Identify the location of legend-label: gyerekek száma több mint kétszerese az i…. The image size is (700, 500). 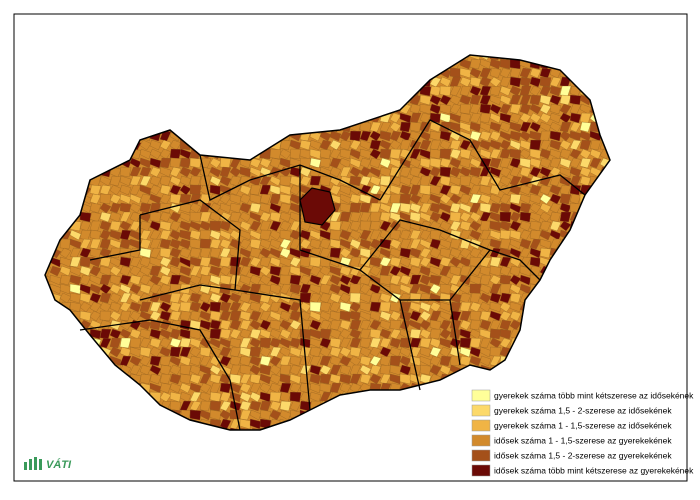
(594, 395).